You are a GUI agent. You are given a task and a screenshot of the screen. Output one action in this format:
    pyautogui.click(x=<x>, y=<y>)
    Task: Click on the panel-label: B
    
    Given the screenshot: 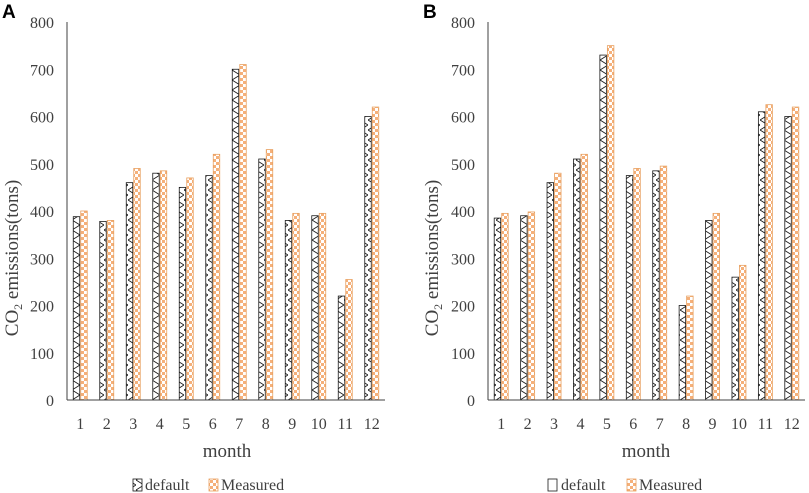 What is the action you would take?
    pyautogui.click(x=430, y=12)
    